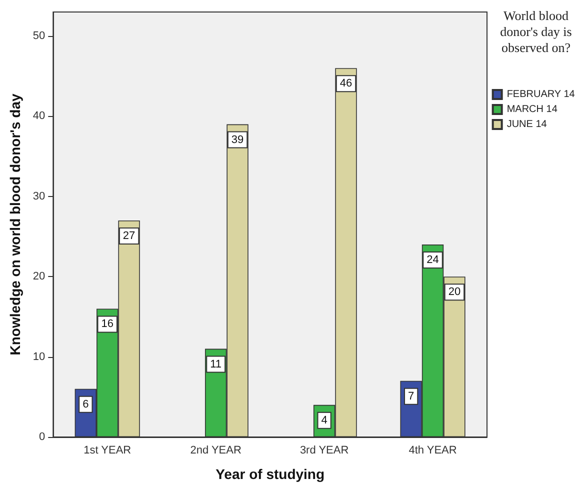 This screenshot has width=582, height=486. What do you see at coordinates (216, 364) in the screenshot?
I see `data-label: 11` at bounding box center [216, 364].